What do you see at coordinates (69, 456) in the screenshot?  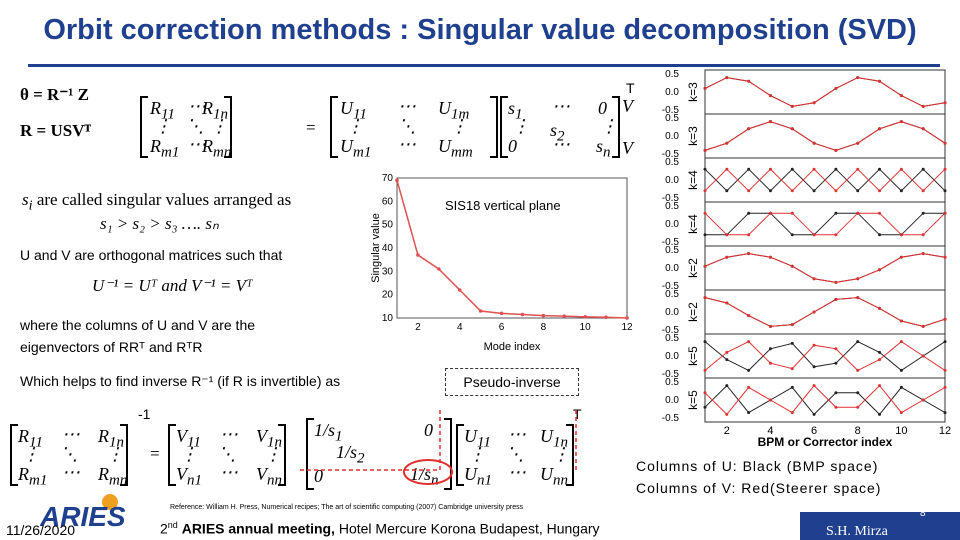 I see `matrix-R-inverse: R11 ⋯ R1n ⋮ ⋱ ⋮ Rm1 ⋯ Rmn` at bounding box center [69, 456].